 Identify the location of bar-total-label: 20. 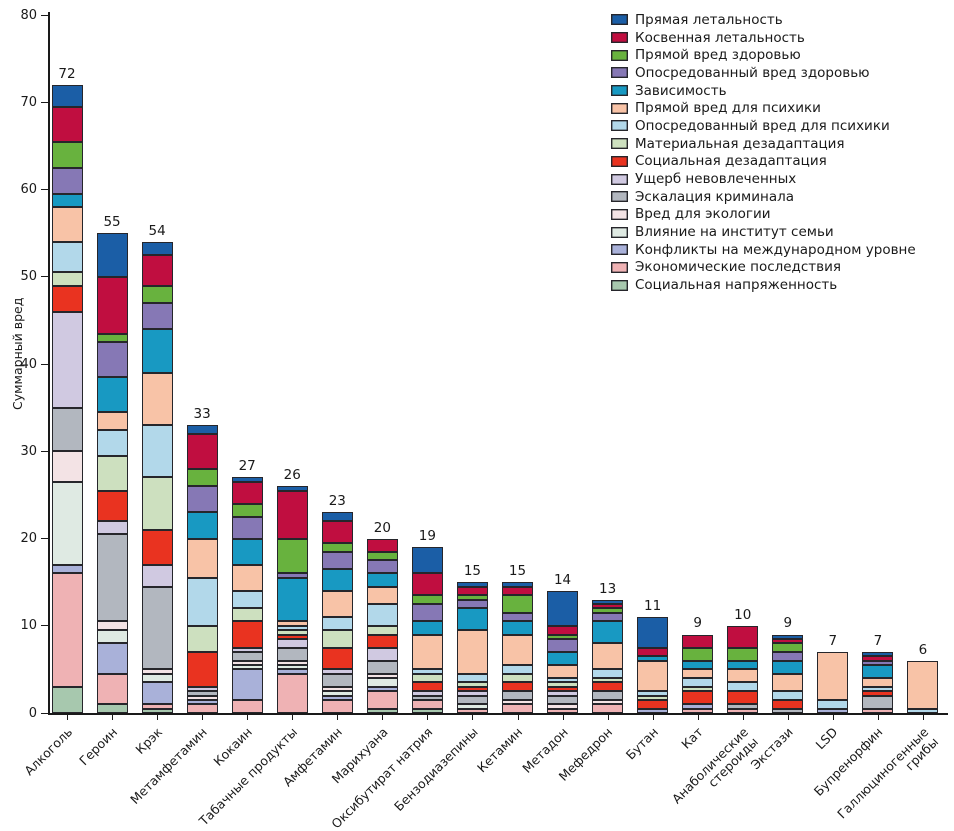
(382, 527).